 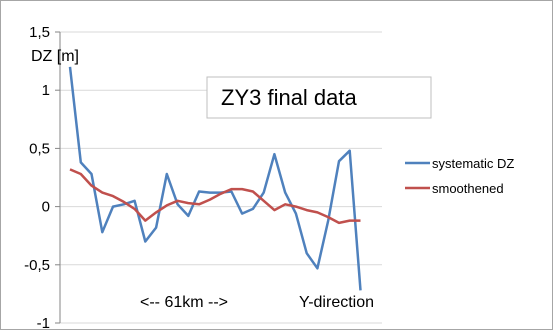 I want to click on legend-label-1: smoothened, so click(x=468, y=188).